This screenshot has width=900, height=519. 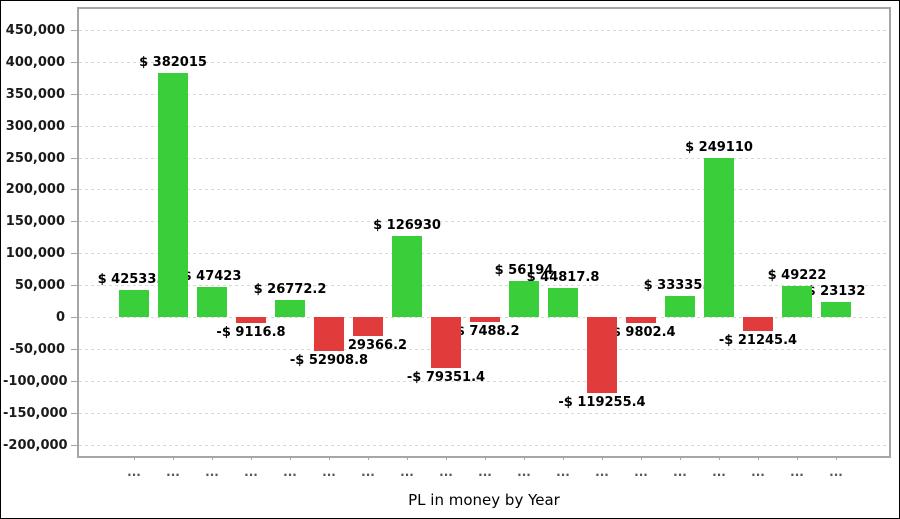 What do you see at coordinates (602, 403) in the screenshot?
I see `bar-value-label: -$ 119255.4` at bounding box center [602, 403].